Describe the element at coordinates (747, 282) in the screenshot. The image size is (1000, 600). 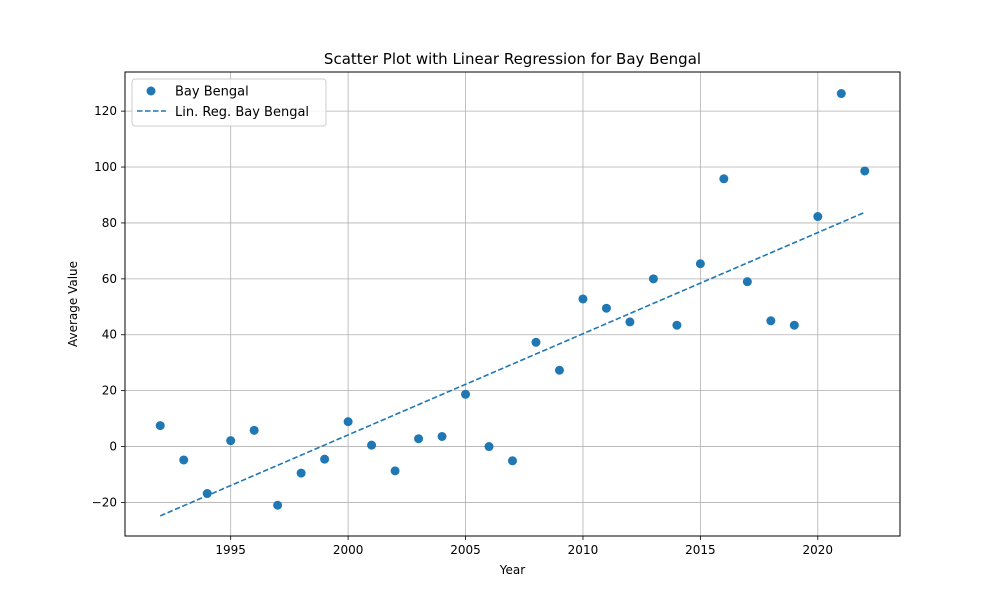
I see `data-point-2017` at that location.